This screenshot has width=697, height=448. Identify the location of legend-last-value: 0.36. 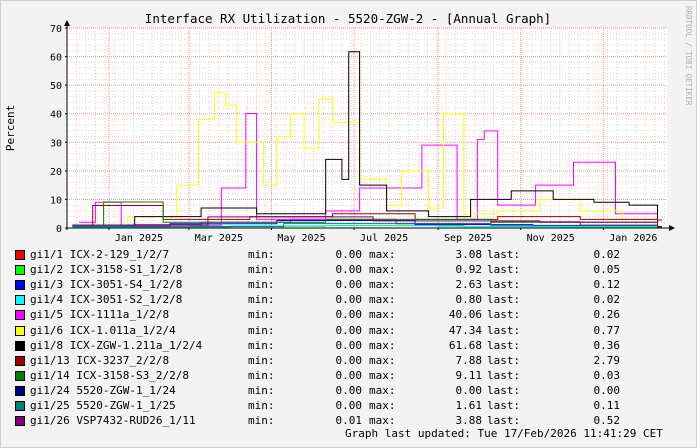
(607, 345).